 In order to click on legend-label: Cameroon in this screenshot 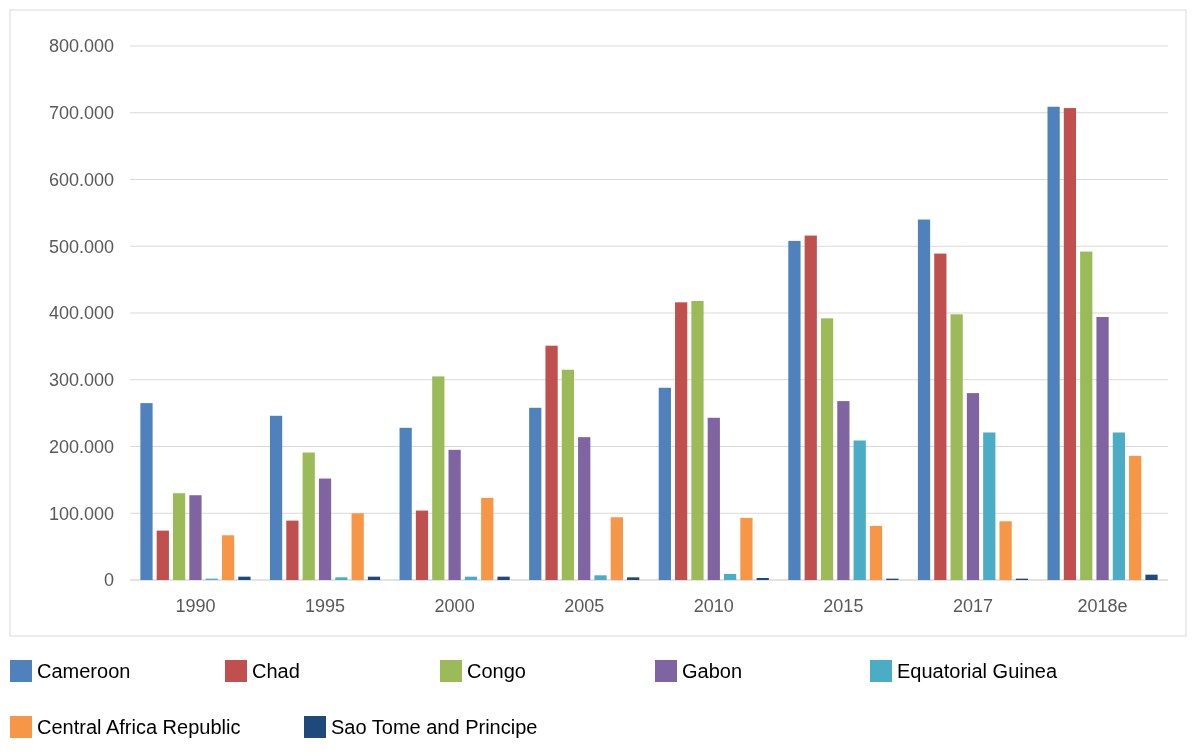, I will do `click(84, 671)`.